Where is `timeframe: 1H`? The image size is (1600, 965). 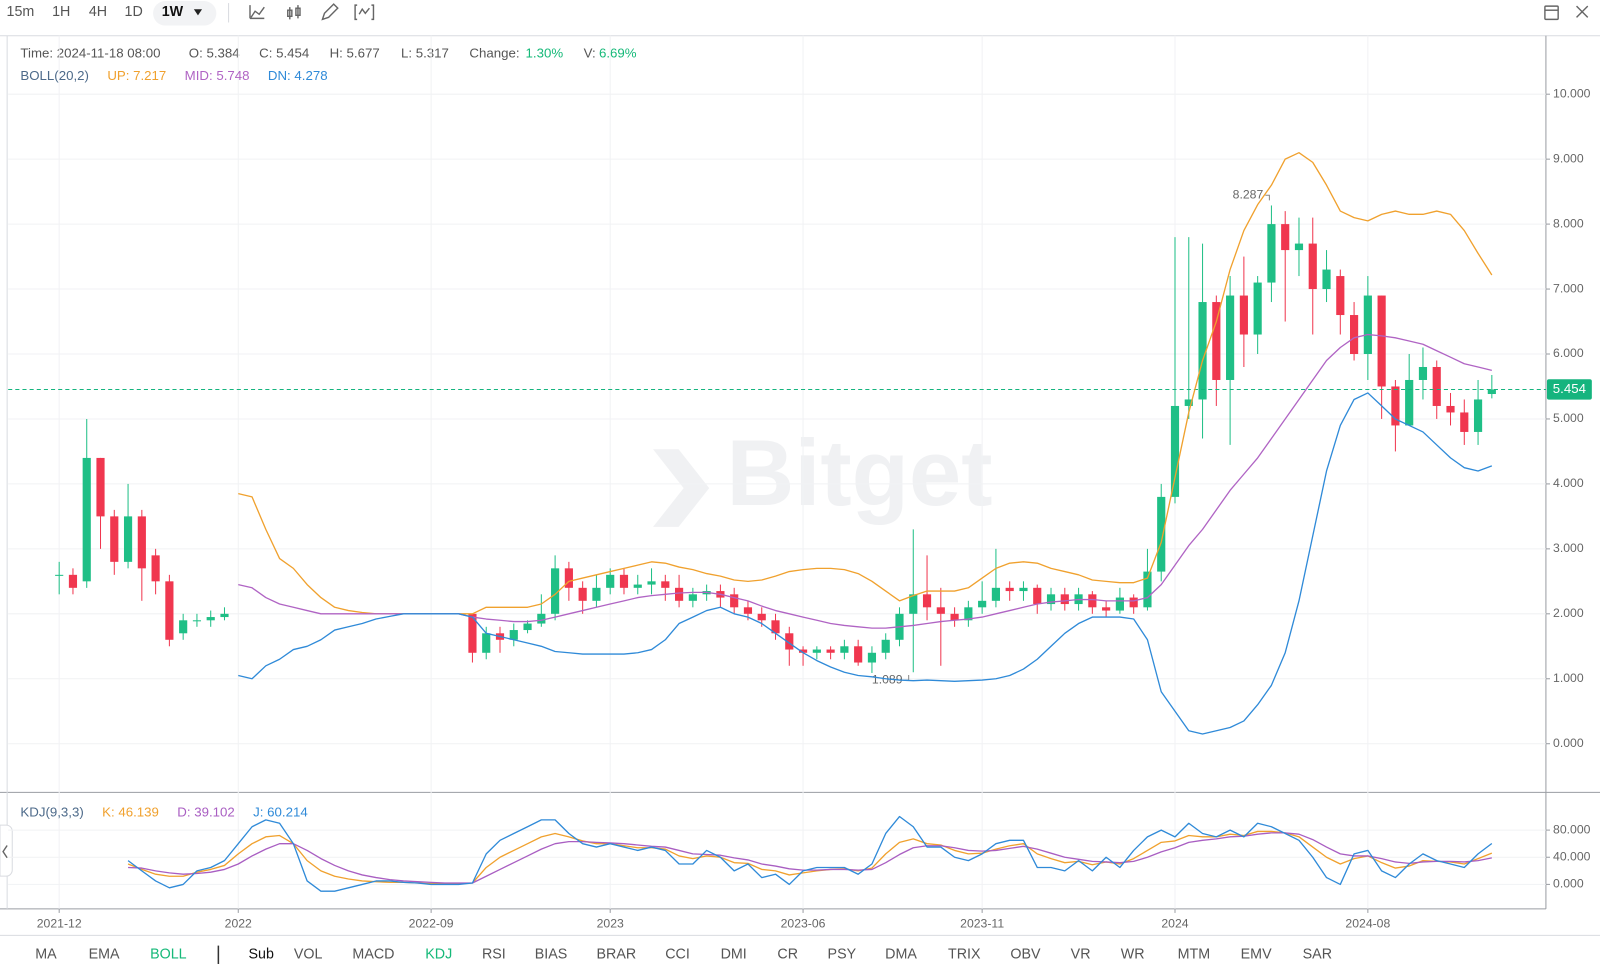 timeframe: 1H is located at coordinates (61, 12).